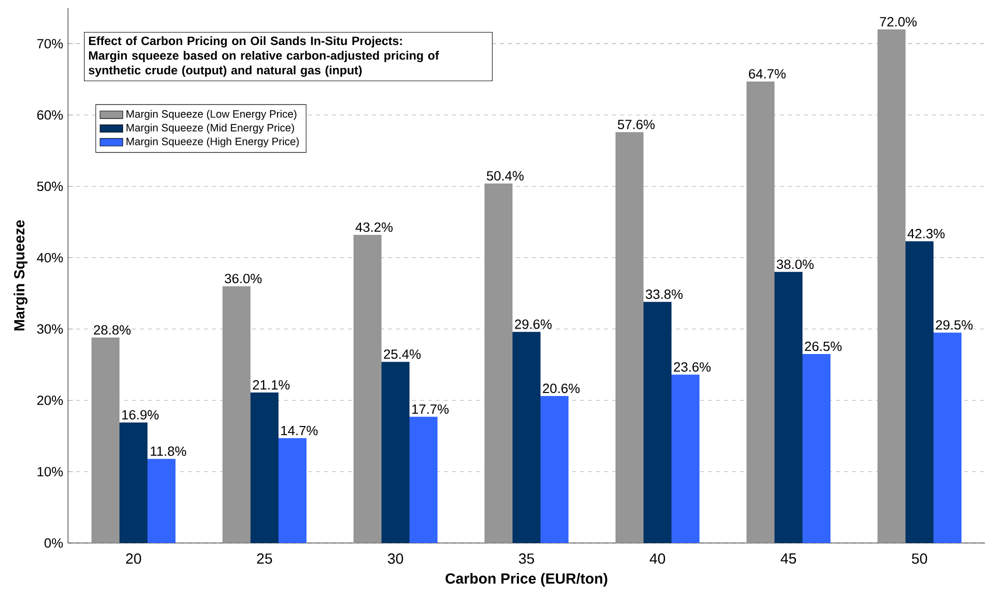 This screenshot has height=604, width=993. What do you see at coordinates (636, 125) in the screenshot?
I see `data-label: 57.6%` at bounding box center [636, 125].